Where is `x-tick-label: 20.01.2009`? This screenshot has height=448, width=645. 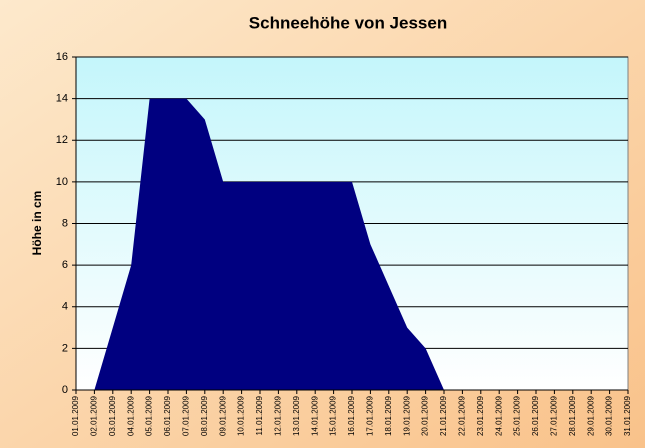 x-tick-label: 20.01.2009 is located at coordinates (425, 415).